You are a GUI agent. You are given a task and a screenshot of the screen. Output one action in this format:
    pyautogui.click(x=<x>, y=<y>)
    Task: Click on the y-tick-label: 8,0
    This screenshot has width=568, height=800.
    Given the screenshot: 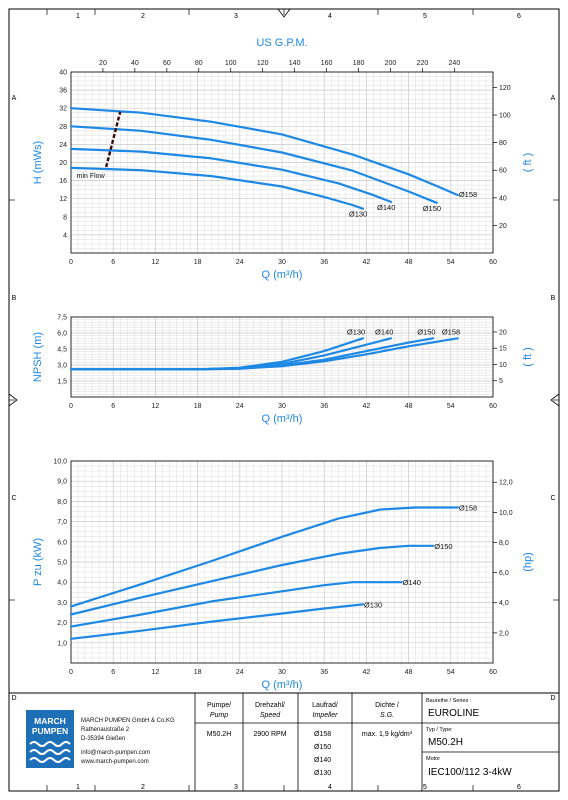 What is the action you would take?
    pyautogui.click(x=62, y=502)
    